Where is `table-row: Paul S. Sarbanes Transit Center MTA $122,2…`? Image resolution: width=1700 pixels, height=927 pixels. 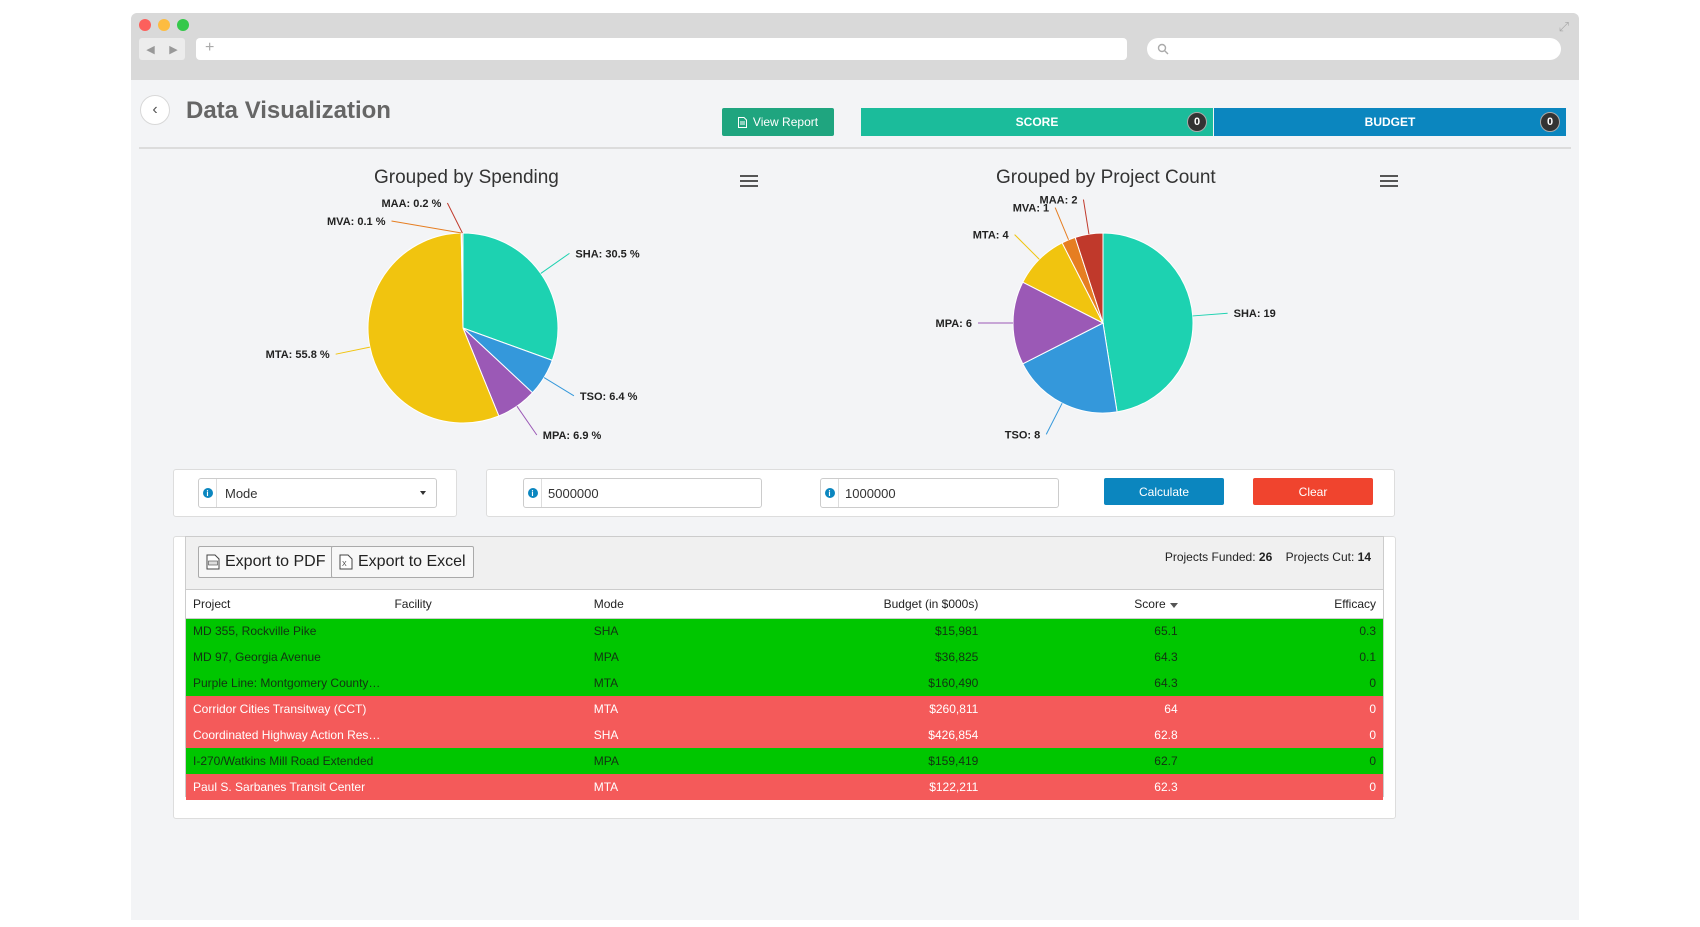
table-row: Paul S. Sarbanes Transit Center MTA $122,2… is located at coordinates (784, 787).